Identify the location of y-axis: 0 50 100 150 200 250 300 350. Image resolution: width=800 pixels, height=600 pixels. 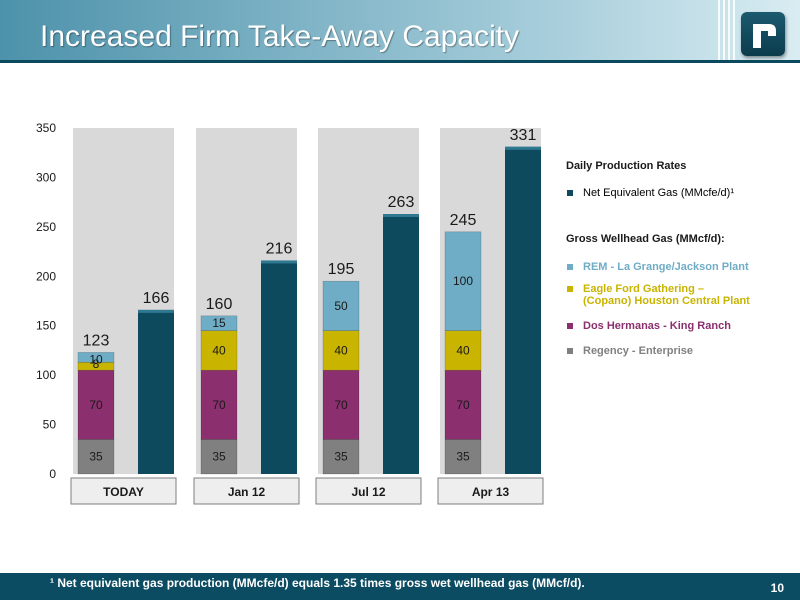
(46, 301).